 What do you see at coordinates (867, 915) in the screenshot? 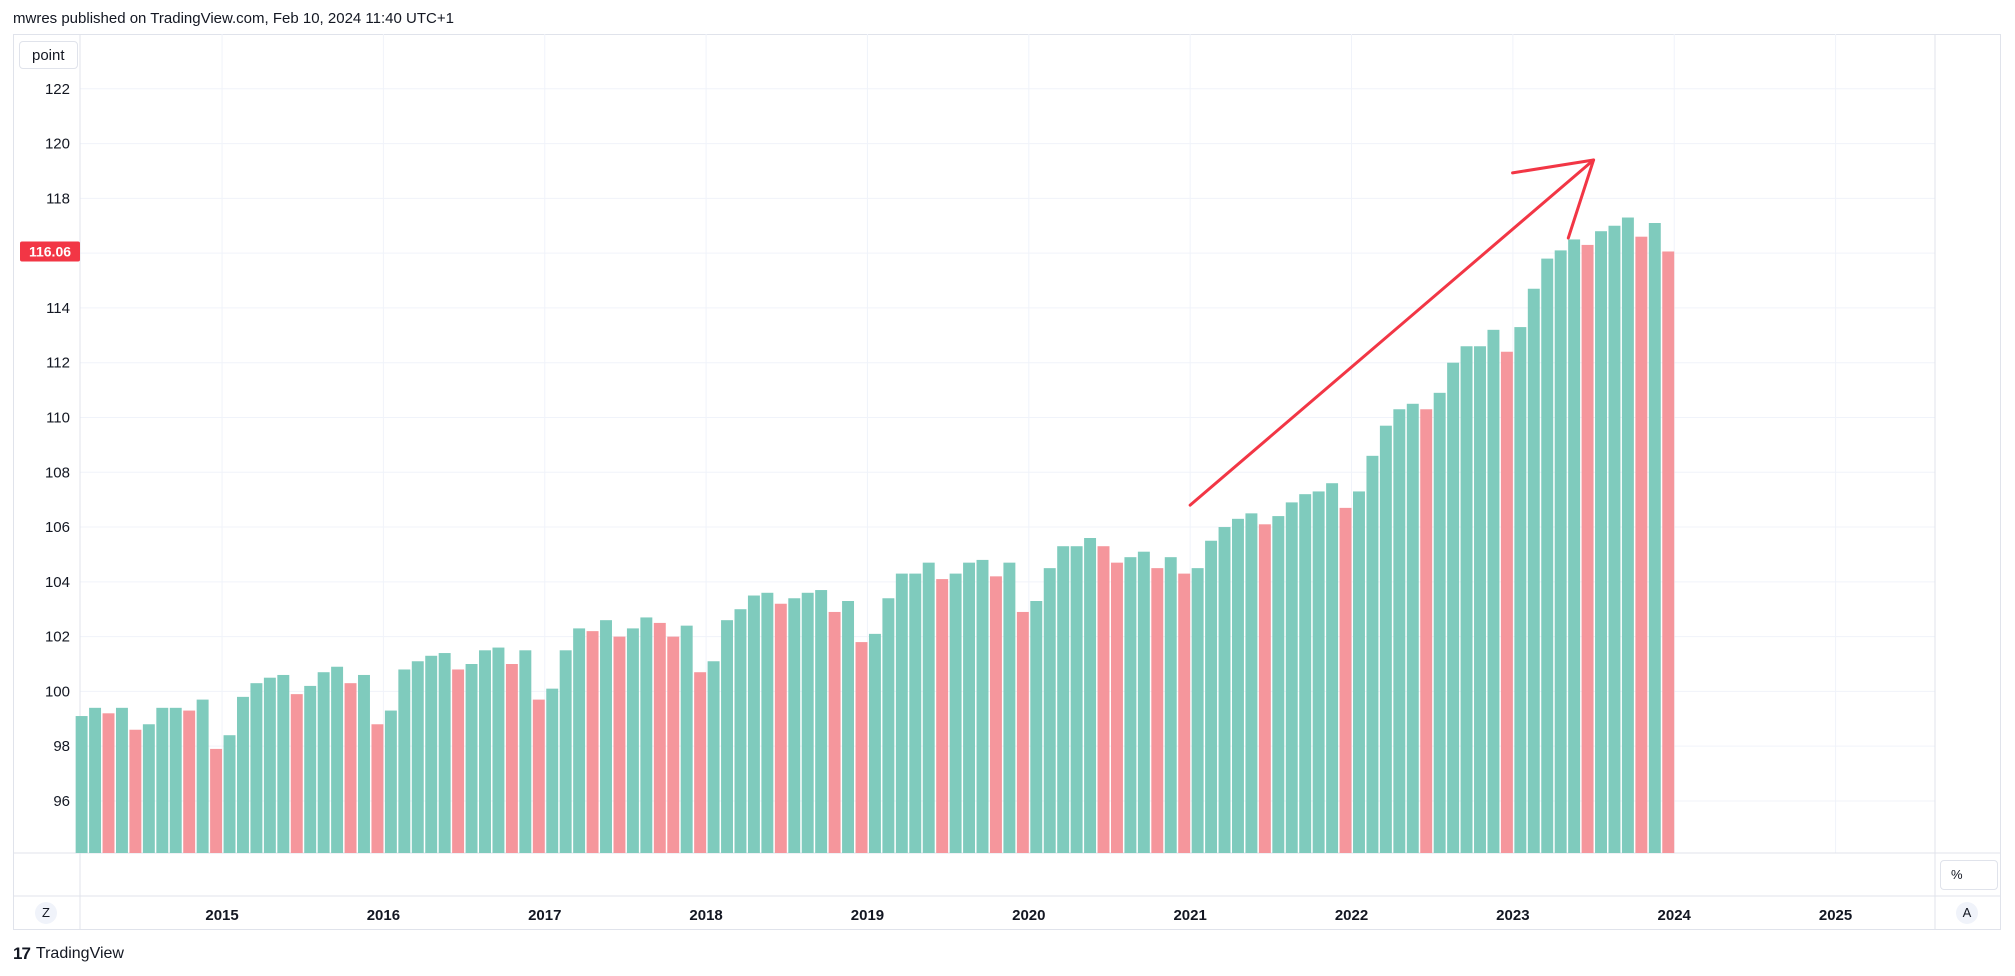
I see `x-tick-label: 2019` at bounding box center [867, 915].